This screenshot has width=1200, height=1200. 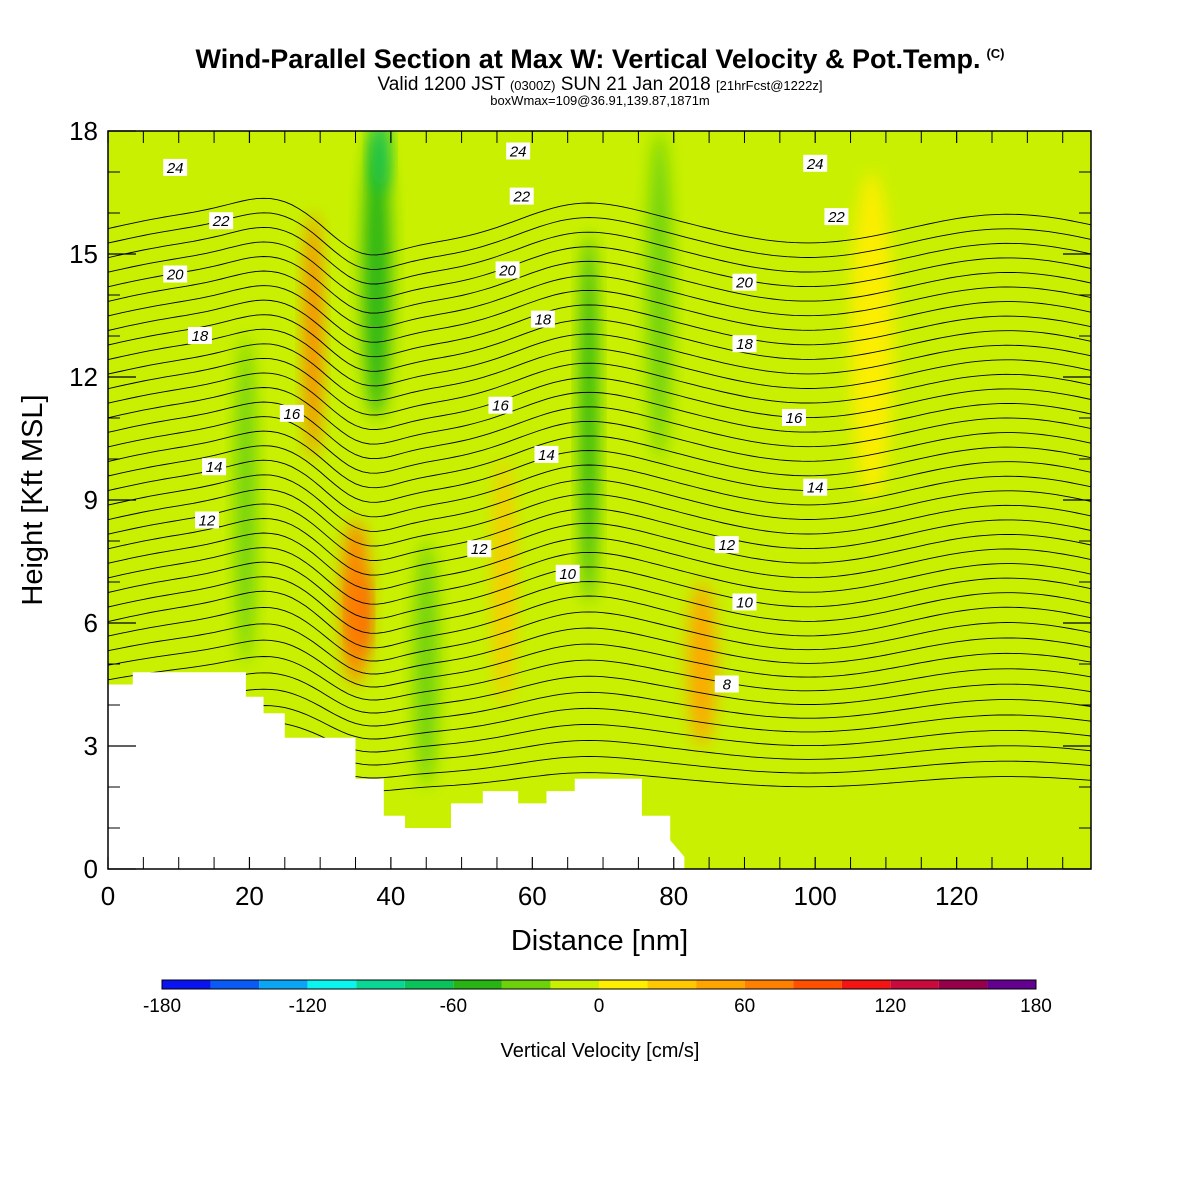 What do you see at coordinates (91, 746) in the screenshot?
I see `y-tick-label: 3` at bounding box center [91, 746].